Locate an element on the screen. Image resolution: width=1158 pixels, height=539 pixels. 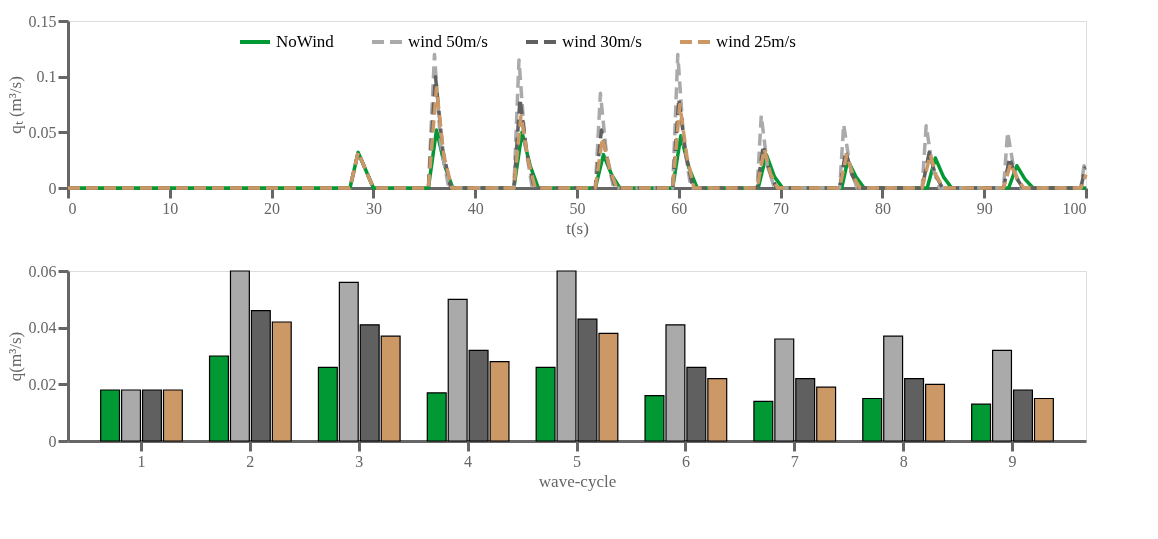
y-axis-title: q(m³/s) is located at coordinates (15, 356).